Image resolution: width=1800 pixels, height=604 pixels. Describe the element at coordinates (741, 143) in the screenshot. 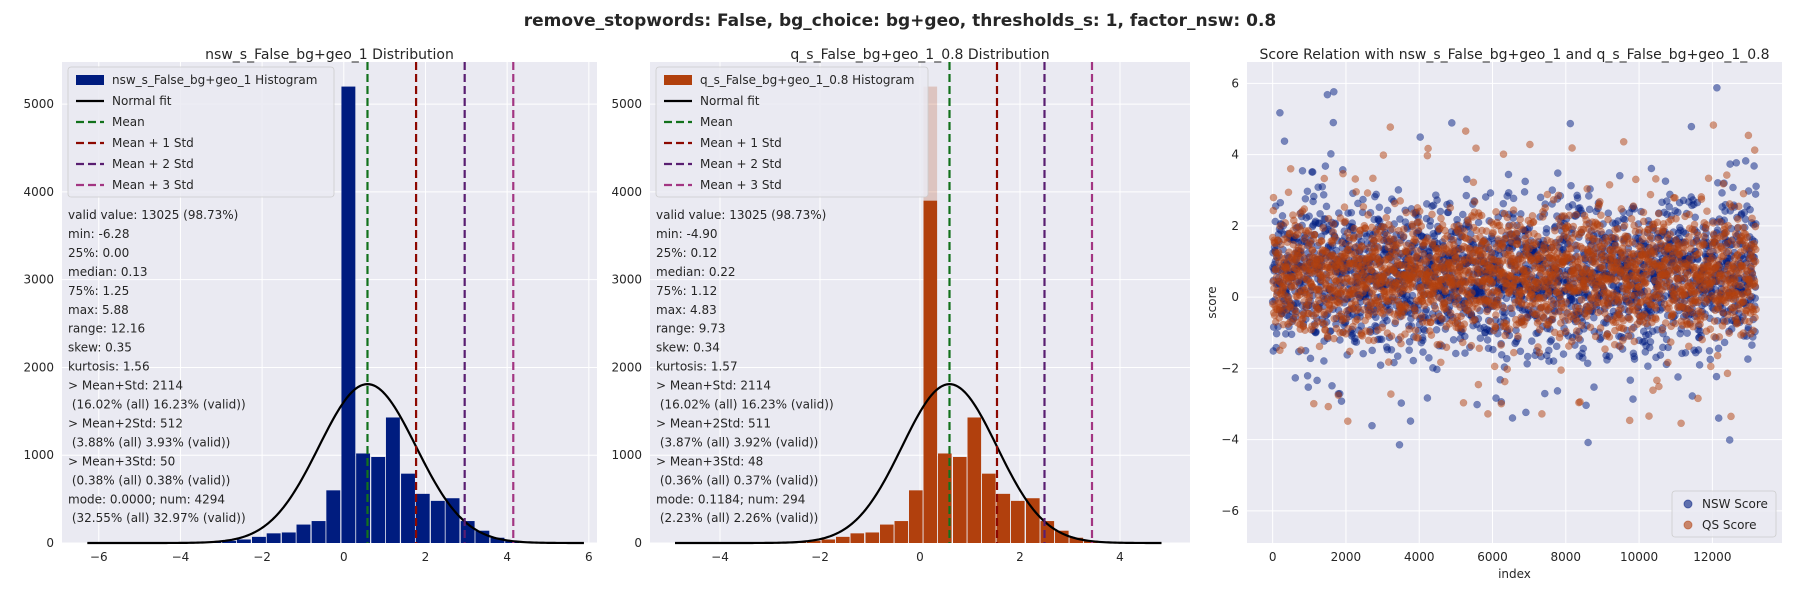

I see `legend-label: Mean + 1 Std` at that location.